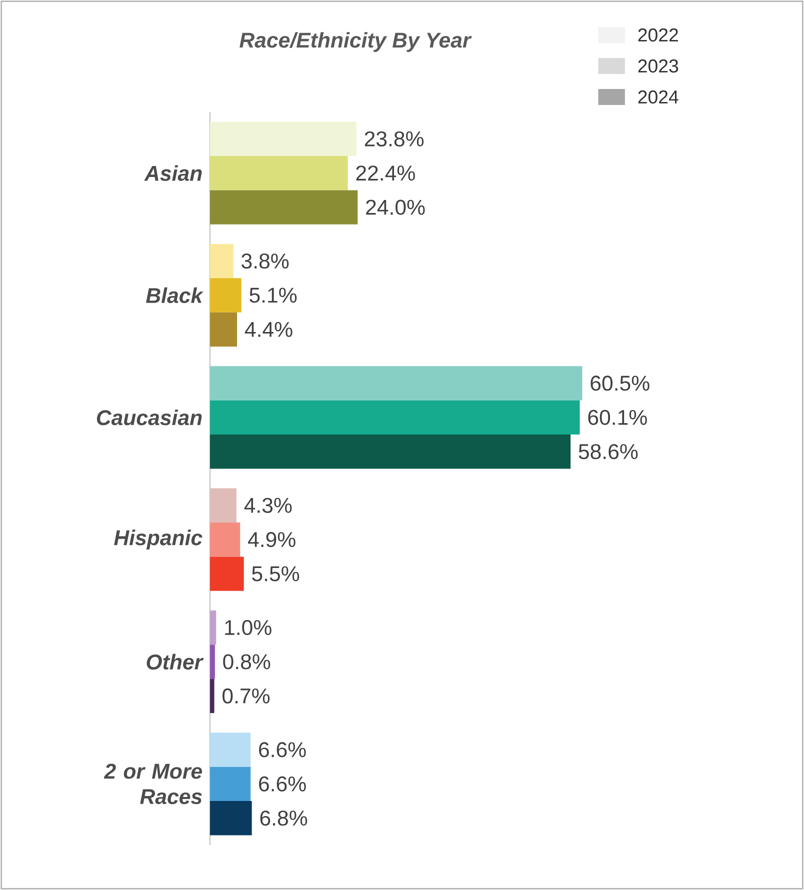 The height and width of the screenshot is (890, 804). I want to click on text: 2022, so click(658, 35).